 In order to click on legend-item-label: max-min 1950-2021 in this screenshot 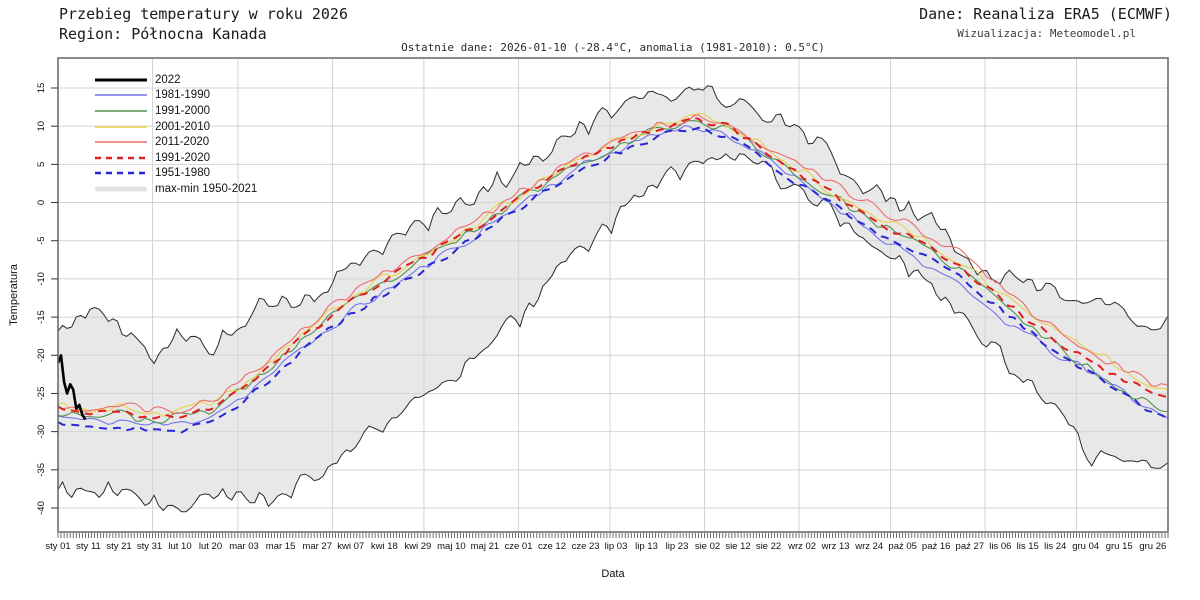, I will do `click(206, 188)`.